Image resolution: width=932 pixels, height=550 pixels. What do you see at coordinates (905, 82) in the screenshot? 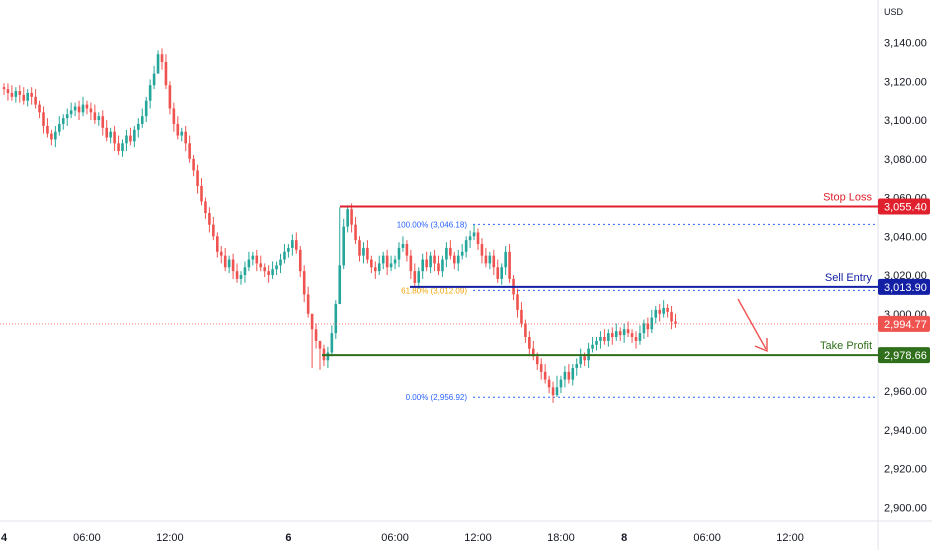
I see `price-tick-label: 3,120.00` at bounding box center [905, 82].